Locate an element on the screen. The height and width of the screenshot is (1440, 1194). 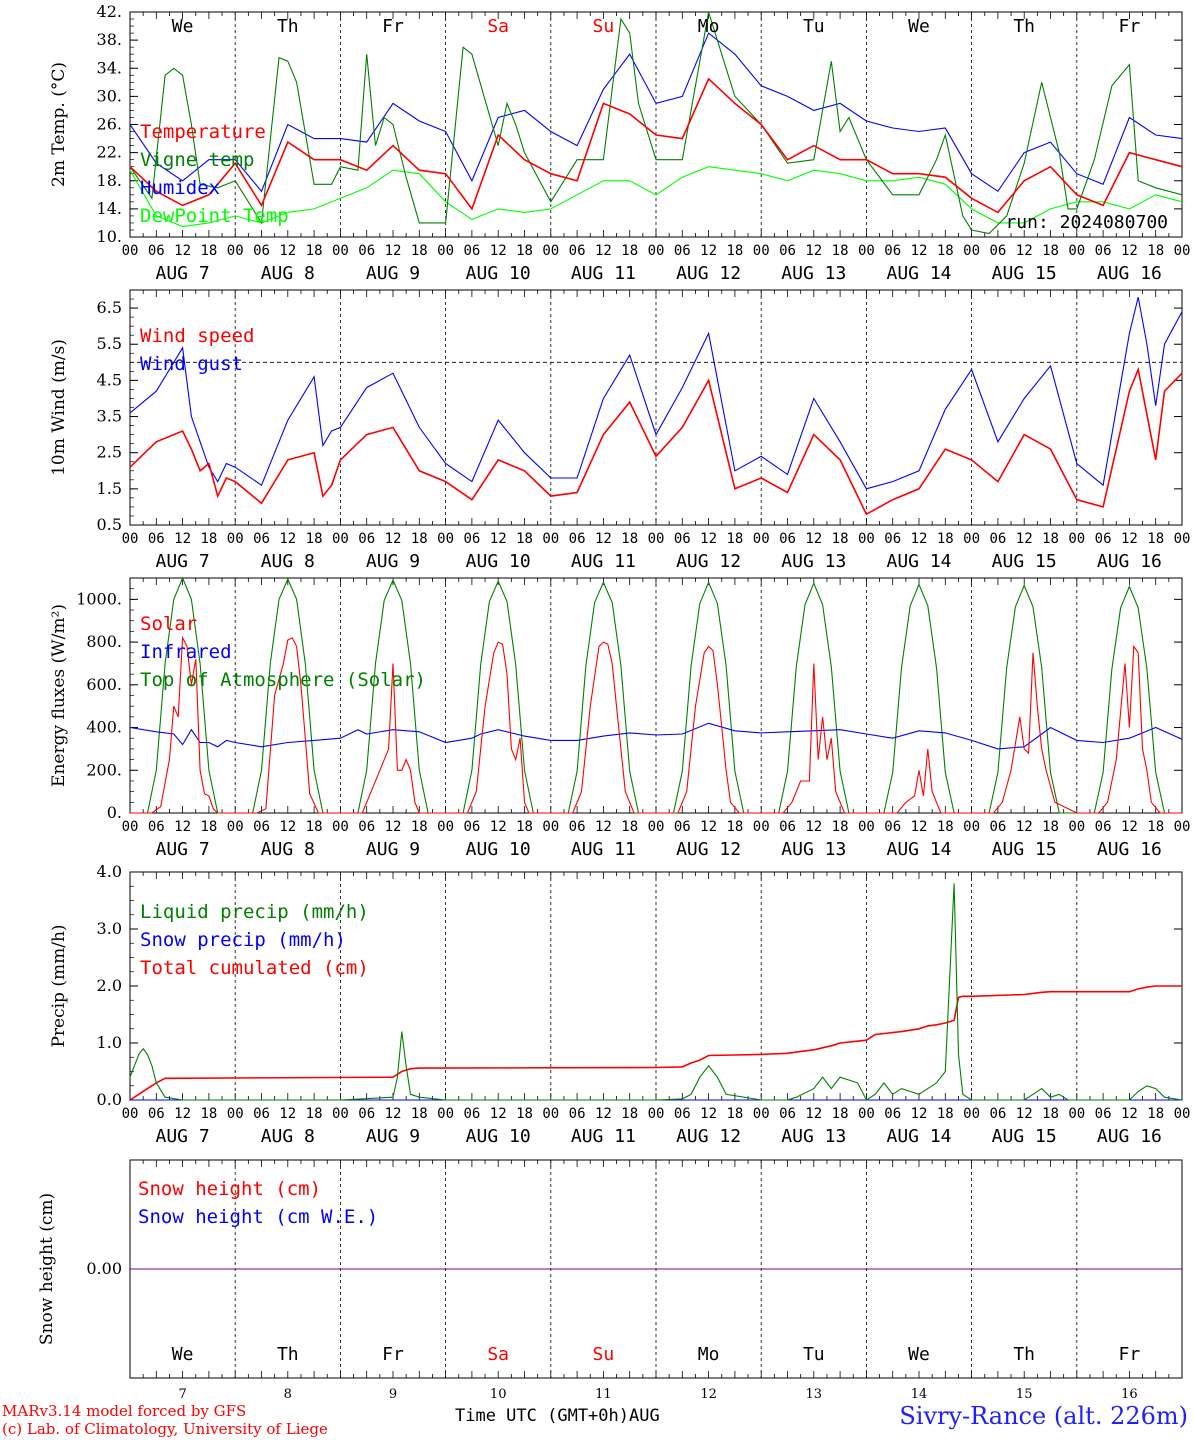
date-label: AUG 16 is located at coordinates (1129, 273).